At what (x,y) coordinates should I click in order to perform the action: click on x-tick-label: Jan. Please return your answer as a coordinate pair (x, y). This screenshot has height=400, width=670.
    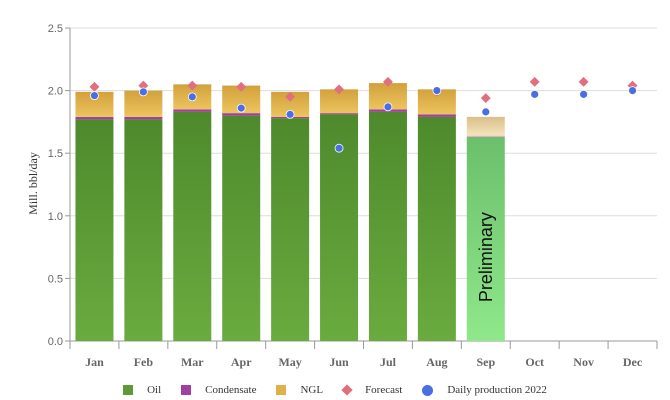
    Looking at the image, I should click on (94, 362).